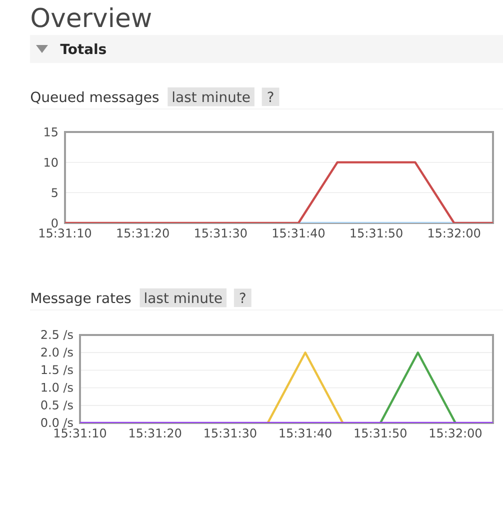 This screenshot has height=505, width=503. Describe the element at coordinates (51, 132) in the screenshot. I see `y-tick-label: 15` at that location.